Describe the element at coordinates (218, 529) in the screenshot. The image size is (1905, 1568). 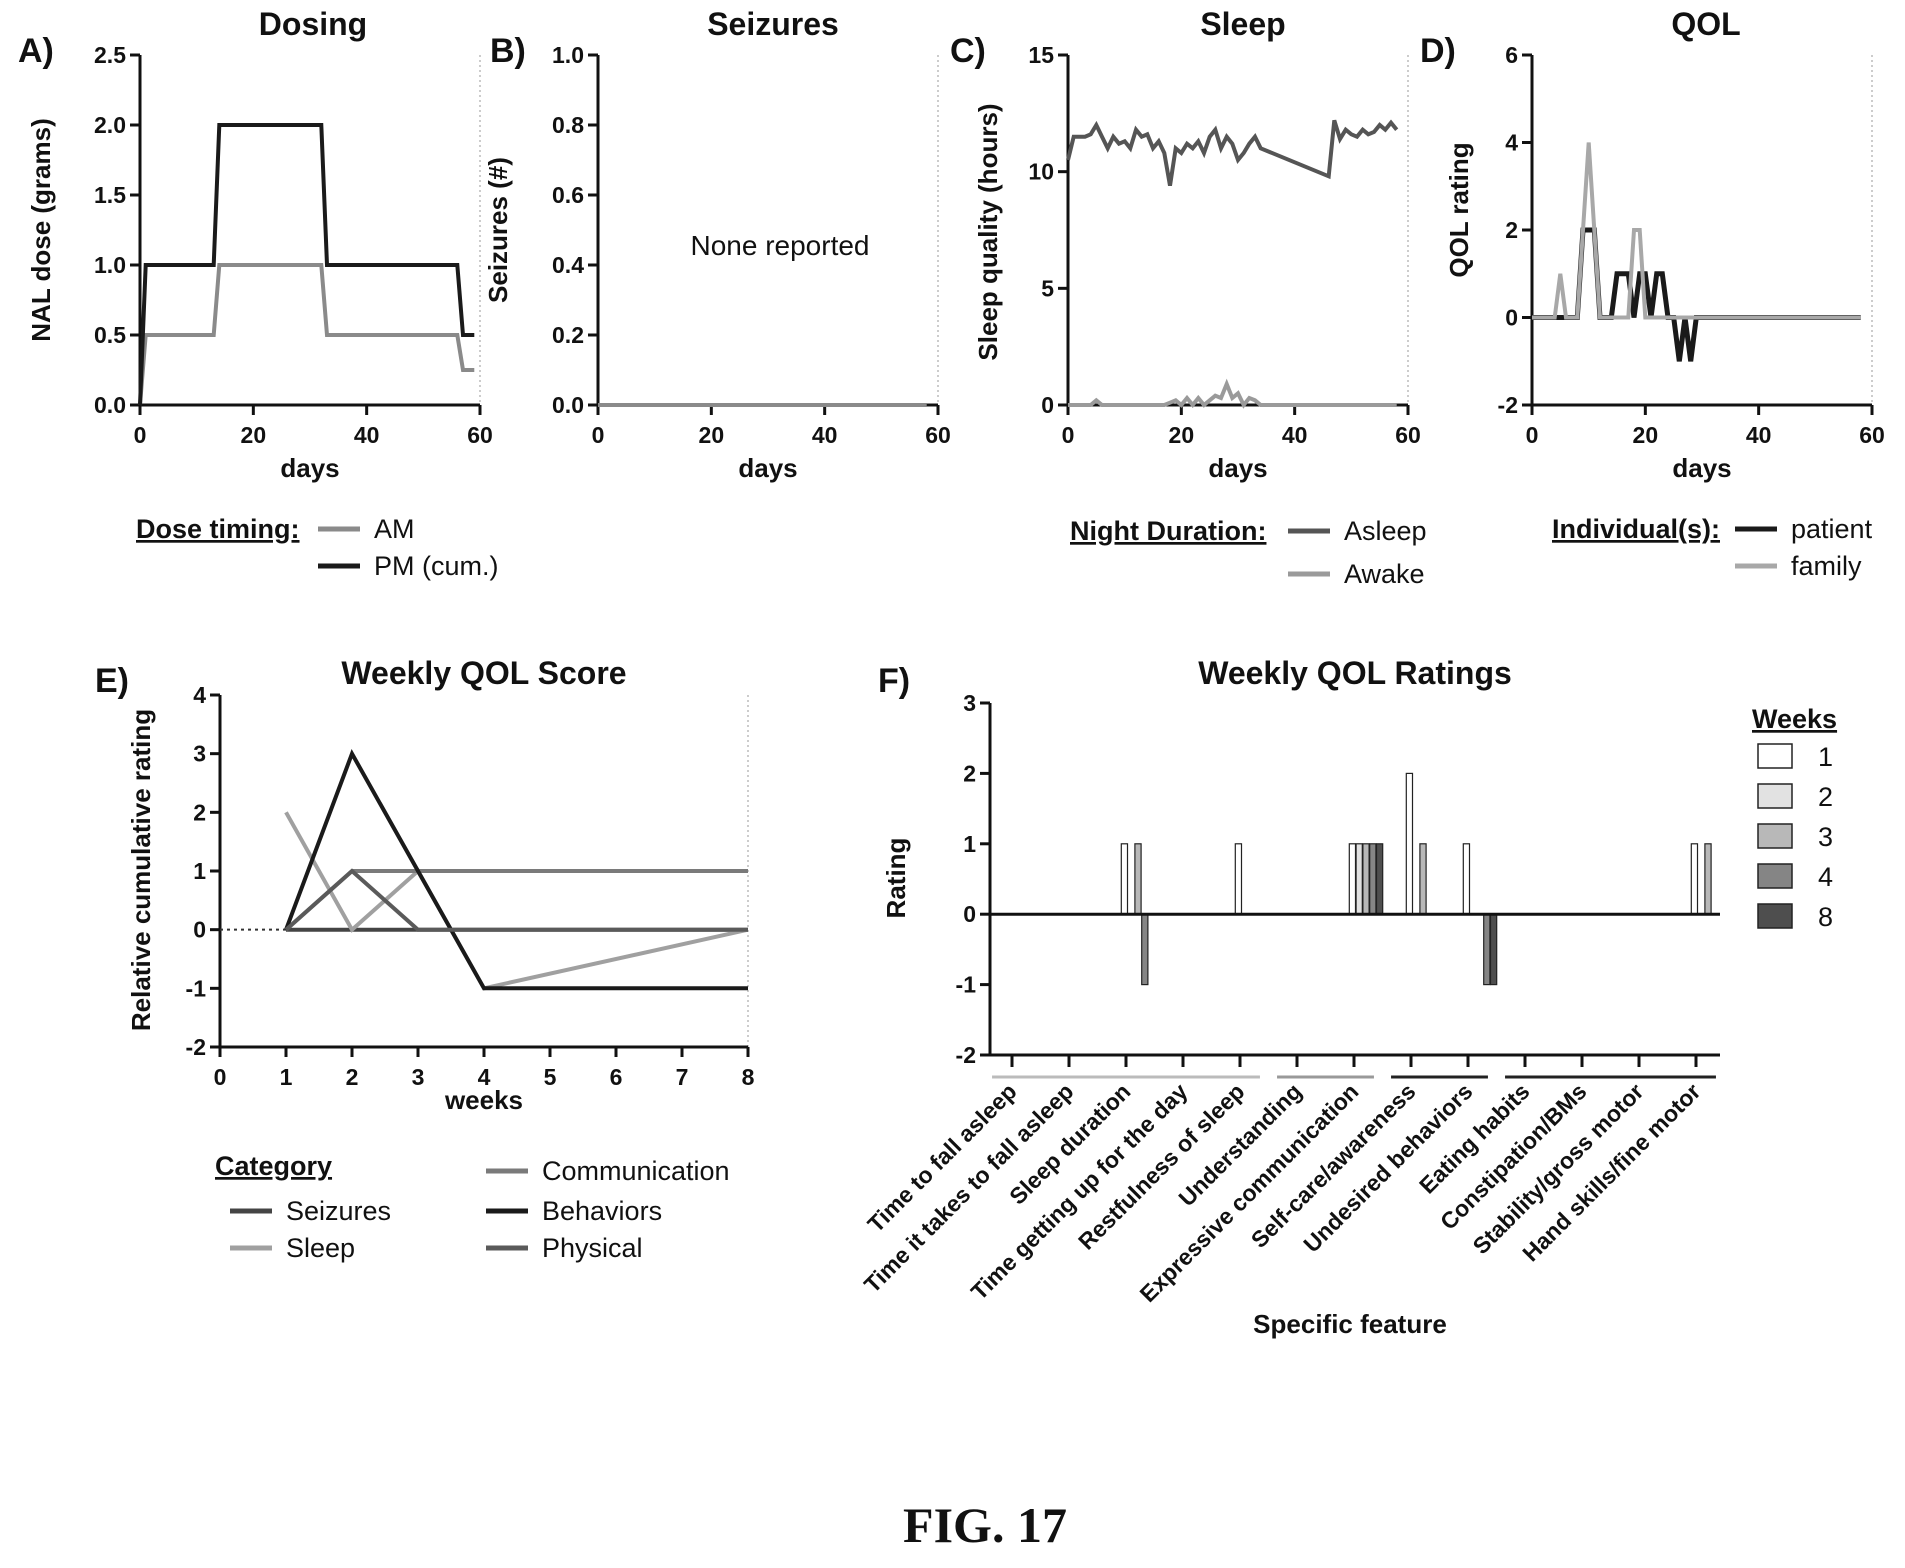
I see `legend-title: Dose timing:` at that location.